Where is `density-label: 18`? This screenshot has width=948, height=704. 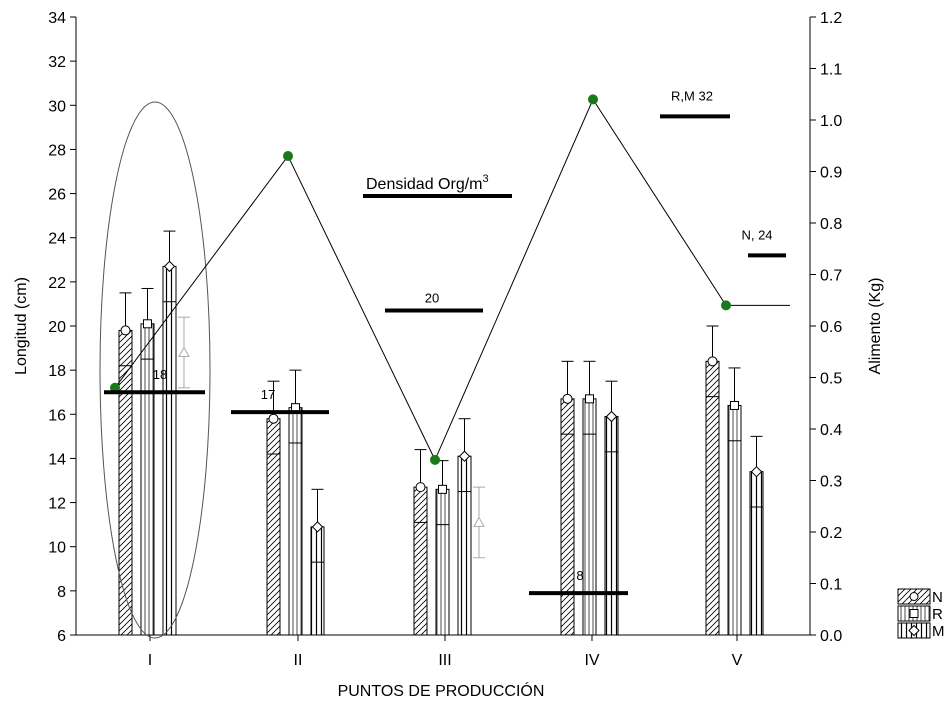
density-label: 18 is located at coordinates (160, 374).